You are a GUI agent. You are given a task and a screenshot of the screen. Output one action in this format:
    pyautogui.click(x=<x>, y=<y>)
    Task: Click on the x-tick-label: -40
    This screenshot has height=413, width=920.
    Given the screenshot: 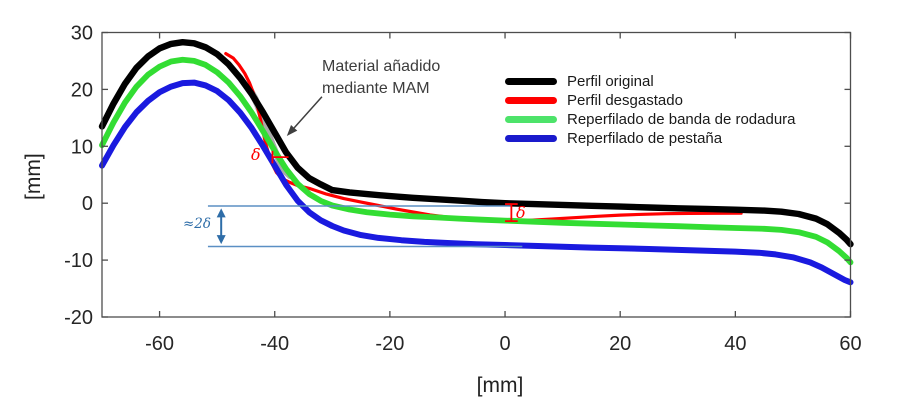 What is the action you would take?
    pyautogui.click(x=274, y=344)
    